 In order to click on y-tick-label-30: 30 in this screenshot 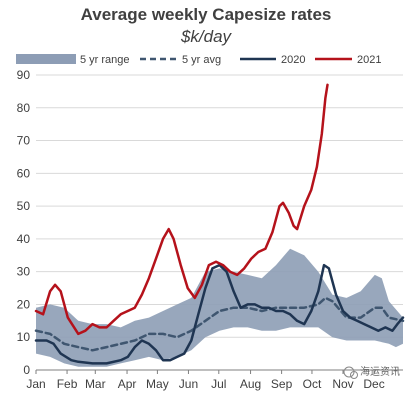, I will do `click(24, 272)`.